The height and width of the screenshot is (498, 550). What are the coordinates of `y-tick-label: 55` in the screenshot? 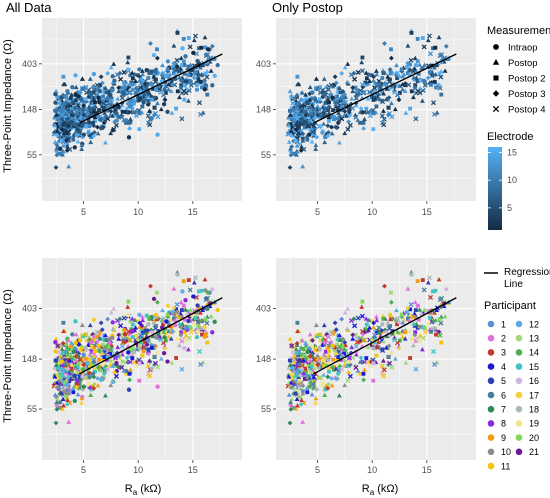 It's located at (32, 155).